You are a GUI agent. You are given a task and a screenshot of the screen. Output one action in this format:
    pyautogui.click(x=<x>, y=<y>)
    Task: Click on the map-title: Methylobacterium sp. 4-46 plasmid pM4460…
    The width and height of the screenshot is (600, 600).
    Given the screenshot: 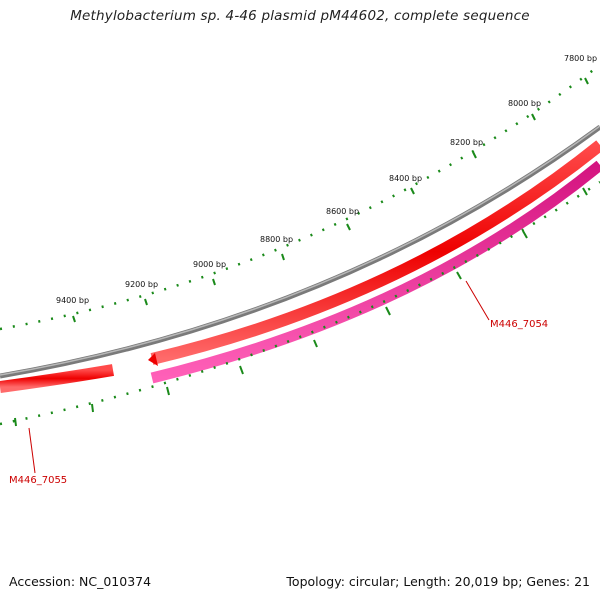 What is the action you would take?
    pyautogui.click(x=300, y=16)
    